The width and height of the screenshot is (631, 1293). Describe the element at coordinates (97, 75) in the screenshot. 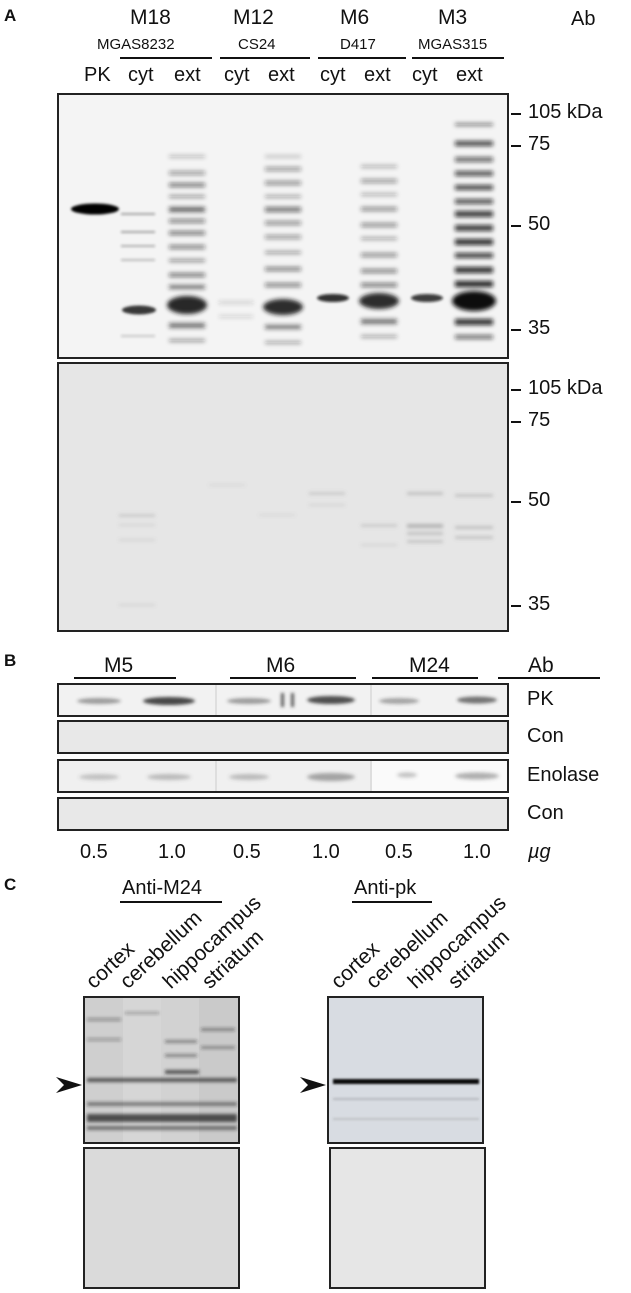

I see `lane-label: PK` at that location.